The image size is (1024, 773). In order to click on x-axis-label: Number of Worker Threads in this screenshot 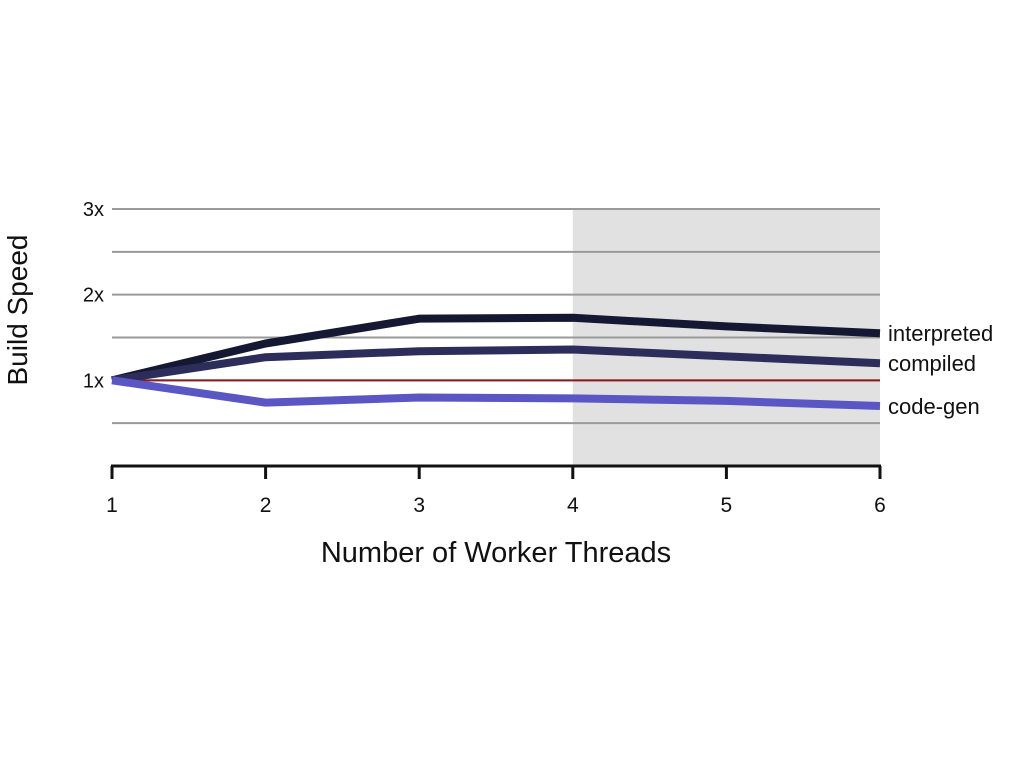, I will do `click(496, 553)`.